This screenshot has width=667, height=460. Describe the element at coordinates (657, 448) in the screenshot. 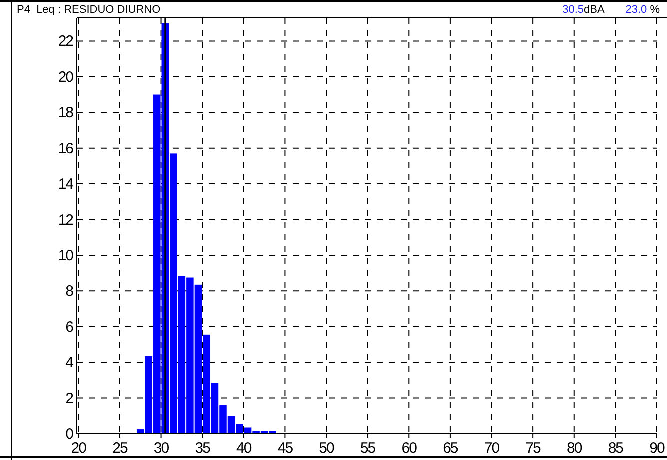

I see `x-tick-label: 90` at that location.